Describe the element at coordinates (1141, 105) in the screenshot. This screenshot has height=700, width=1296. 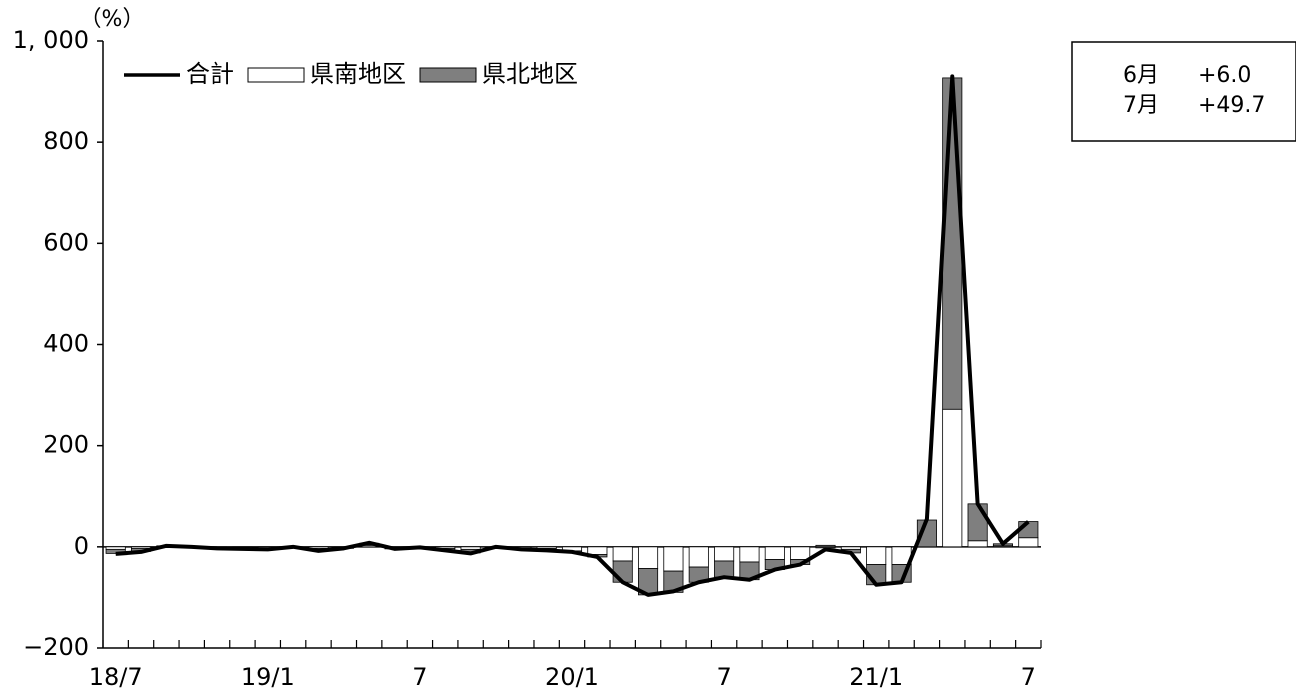
I see `annotation-month: 7月` at that location.